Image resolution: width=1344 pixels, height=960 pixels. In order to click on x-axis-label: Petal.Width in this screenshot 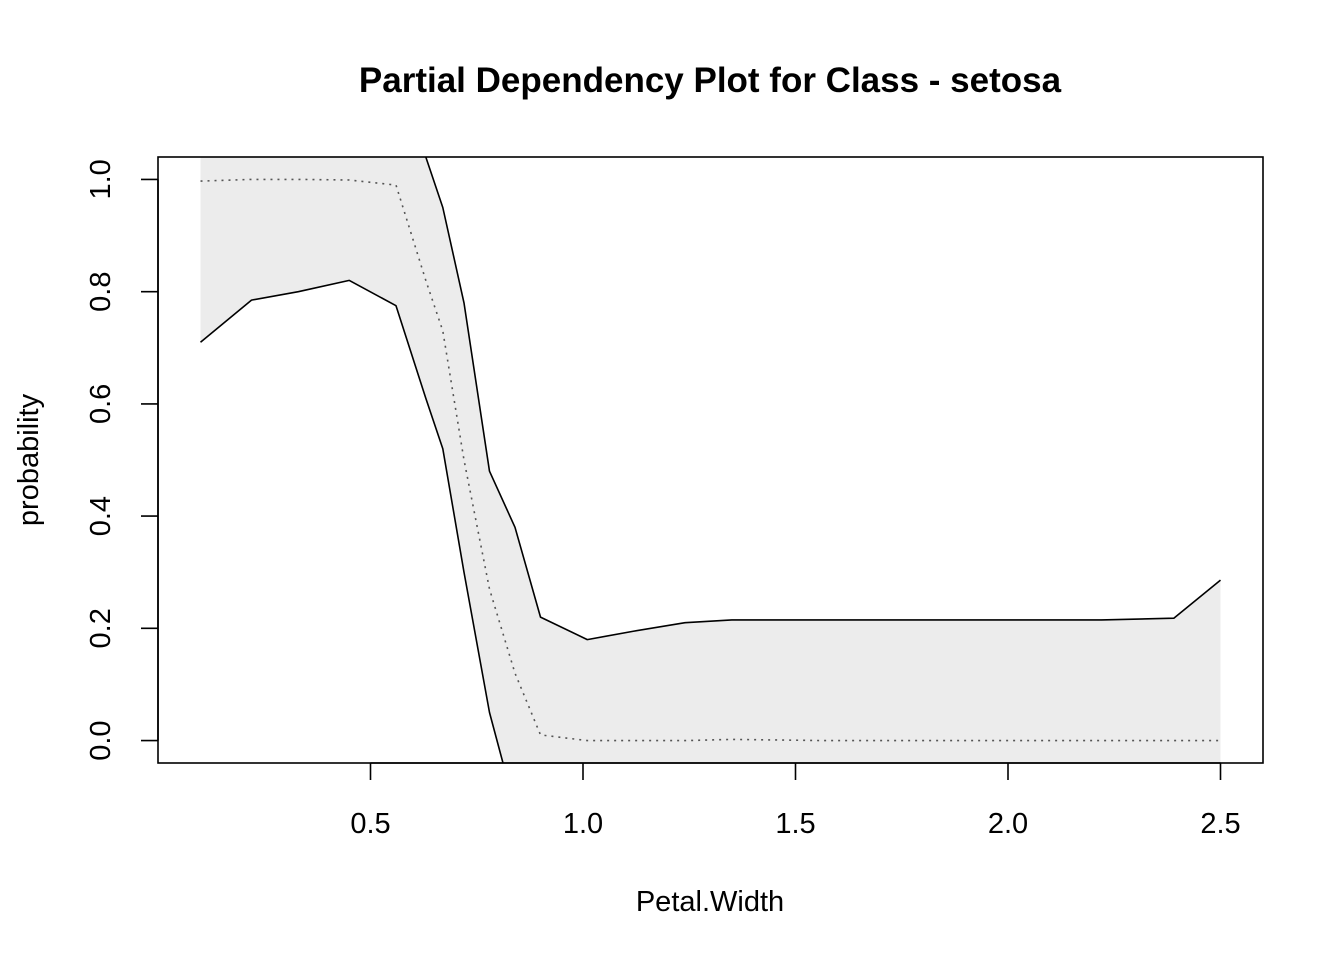, I will do `click(710, 902)`.